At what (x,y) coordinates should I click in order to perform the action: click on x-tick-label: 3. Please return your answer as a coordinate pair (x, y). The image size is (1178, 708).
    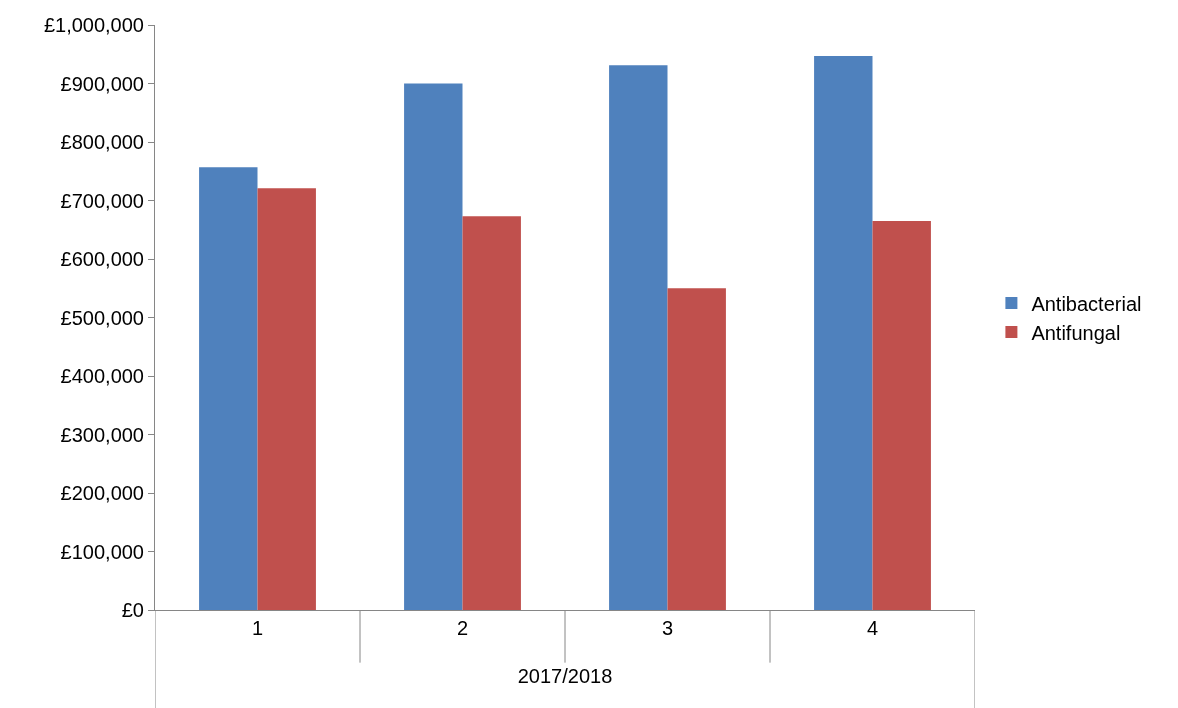
    Looking at the image, I should click on (667, 628).